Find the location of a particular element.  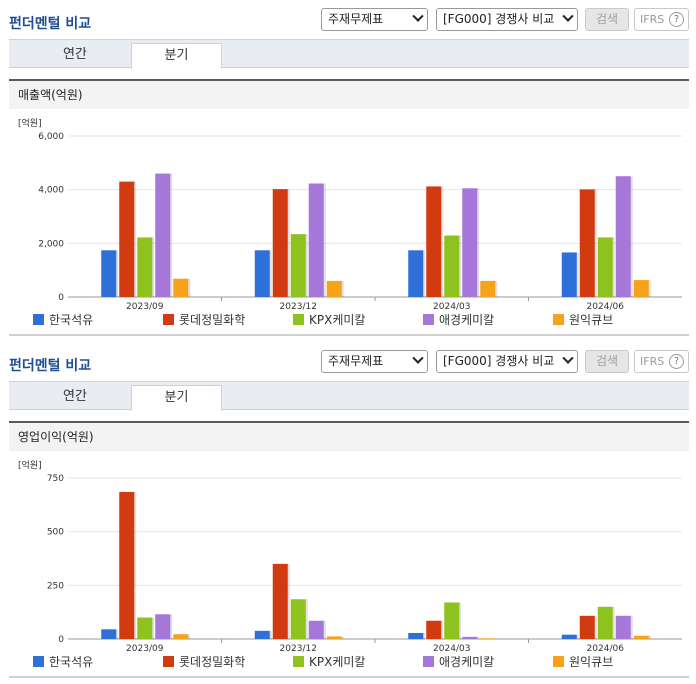

peer-group-value: [FG000] 경쟁사 비교 is located at coordinates (499, 19).